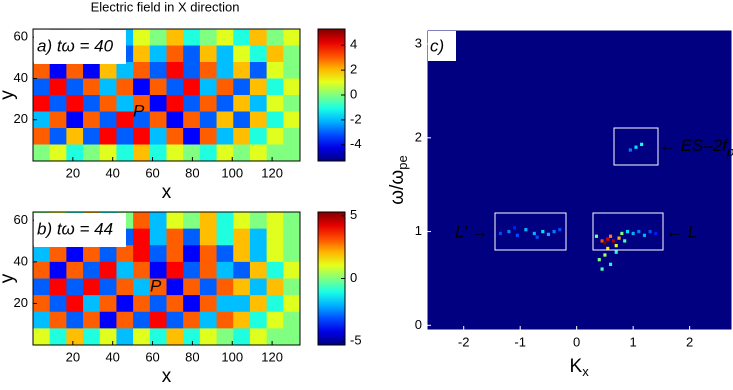 Image resolution: width=733 pixels, height=390 pixels. Describe the element at coordinates (232, 172) in the screenshot. I see `x-tick-label: 100` at that location.